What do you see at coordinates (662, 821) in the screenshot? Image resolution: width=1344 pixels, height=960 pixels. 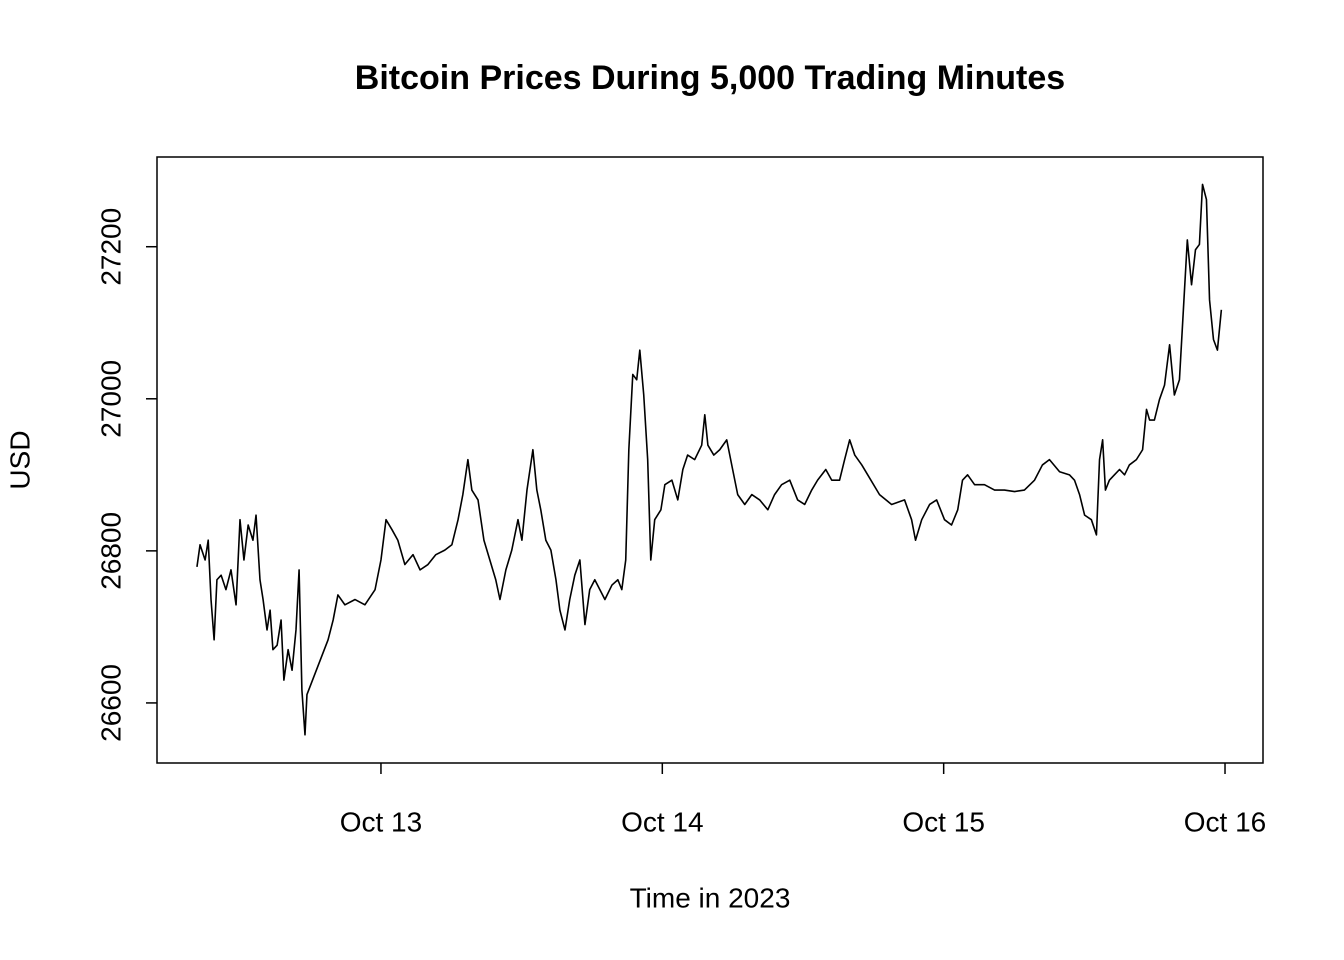 I see `x-tick-label: Oct 14` at bounding box center [662, 821].